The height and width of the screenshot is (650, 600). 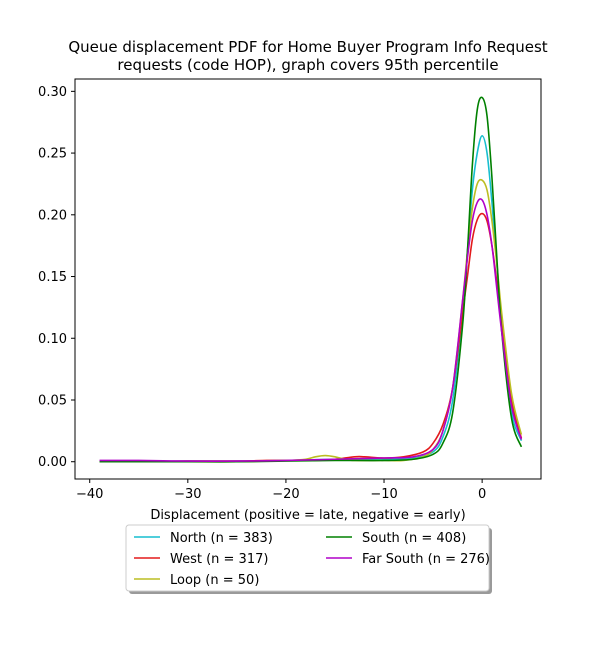 I want to click on y-tick-label: 0.15, so click(x=52, y=277).